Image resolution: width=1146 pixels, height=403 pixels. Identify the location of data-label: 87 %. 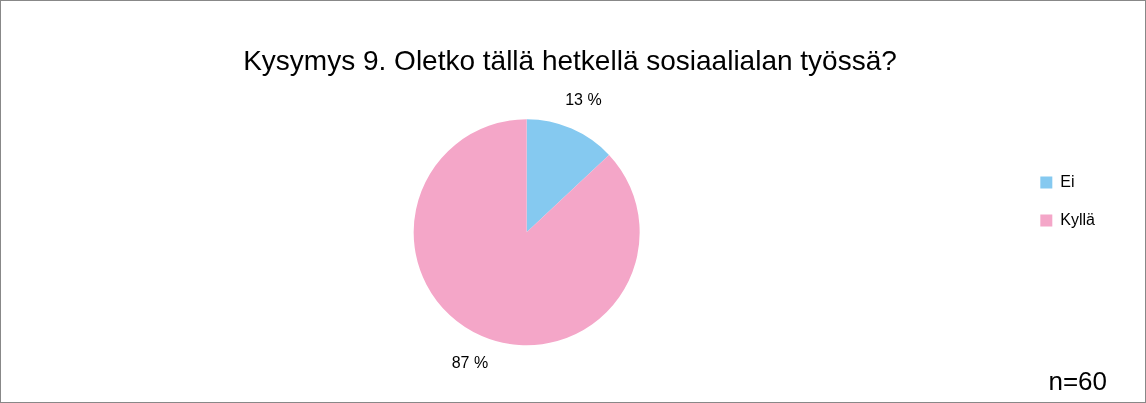
(470, 362).